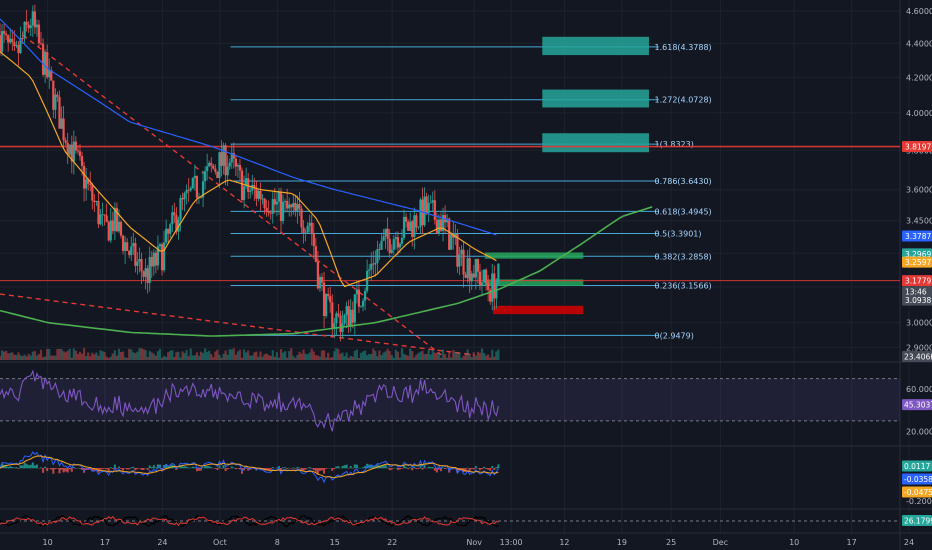  Describe the element at coordinates (534, 255) in the screenshot. I see `target-box` at that location.